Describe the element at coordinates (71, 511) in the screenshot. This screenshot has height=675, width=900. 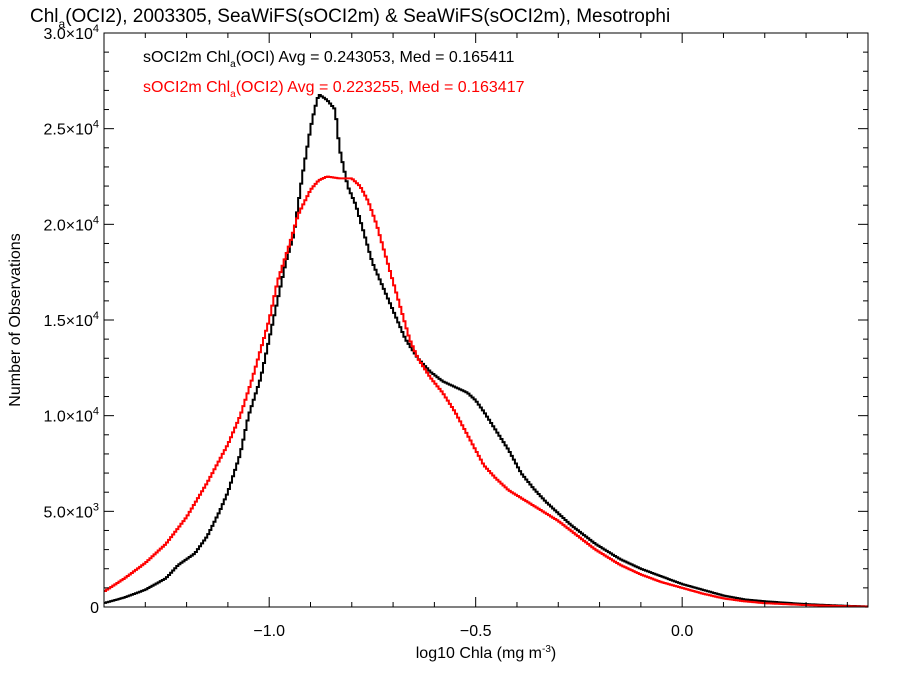
I see `y-tick-label: 5.0×10³` at that location.